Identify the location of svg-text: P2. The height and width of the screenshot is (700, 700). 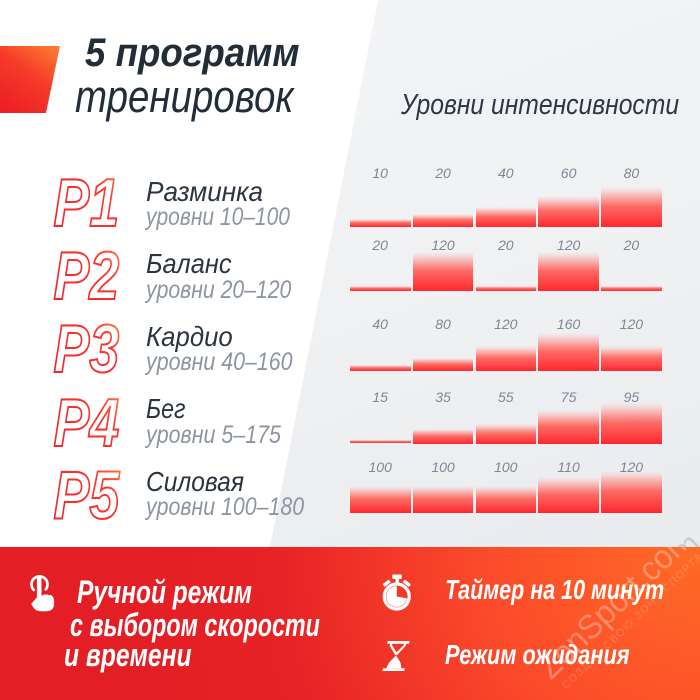
(87, 275).